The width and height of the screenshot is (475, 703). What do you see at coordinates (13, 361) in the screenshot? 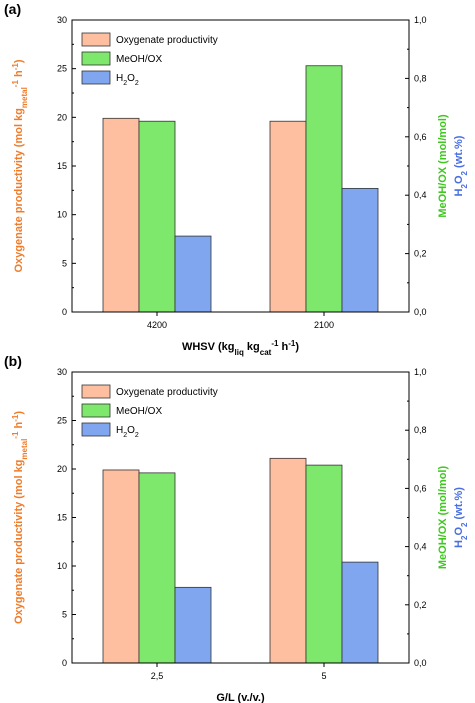
I see `panel-label: (b)` at bounding box center [13, 361].